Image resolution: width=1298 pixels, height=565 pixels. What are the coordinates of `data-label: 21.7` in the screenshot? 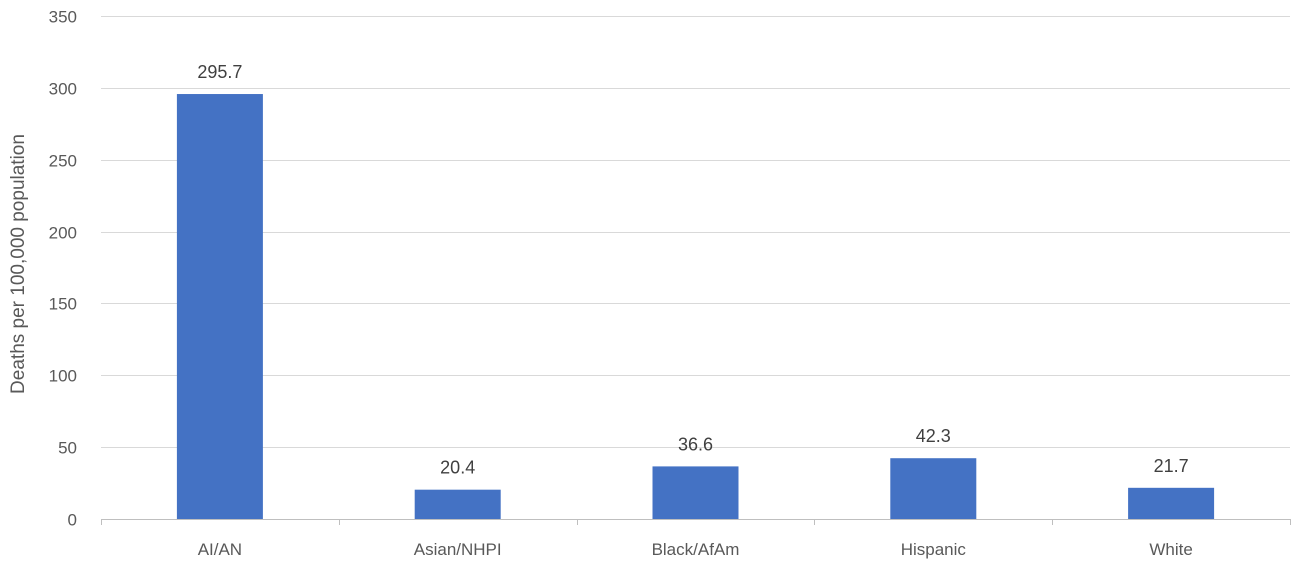 It's located at (1171, 466).